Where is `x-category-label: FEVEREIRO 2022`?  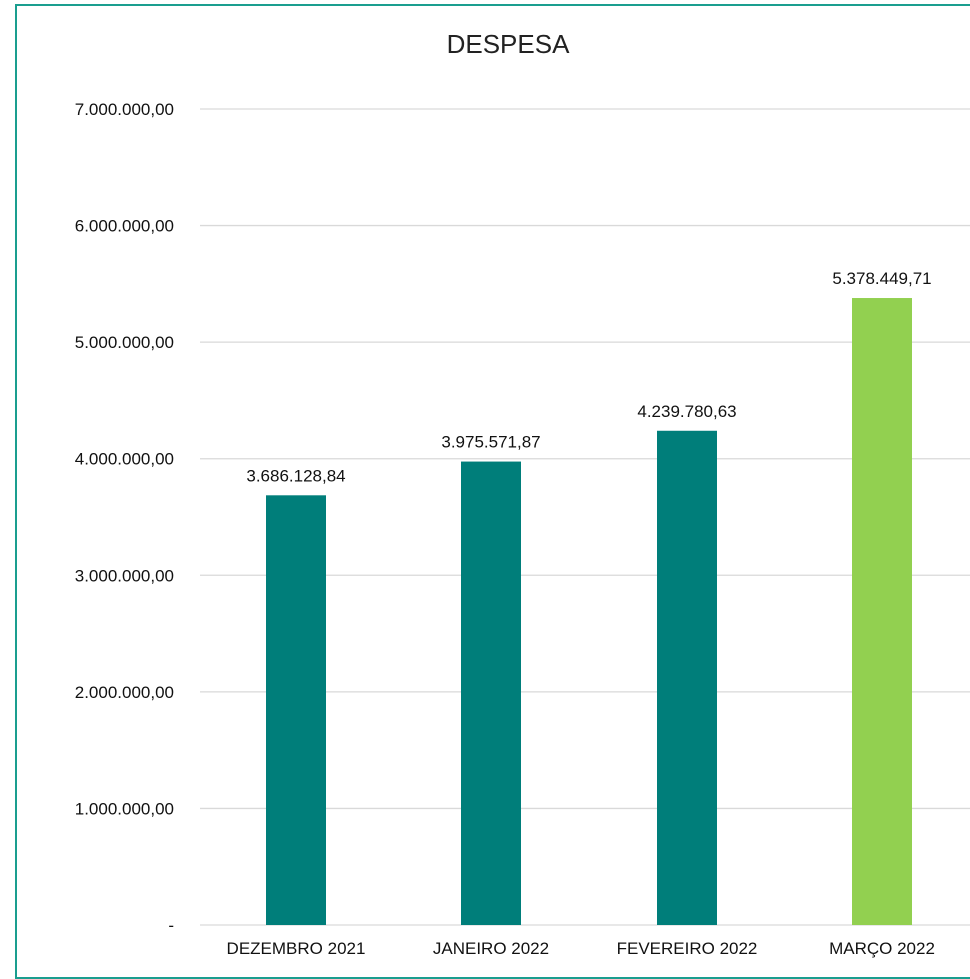
x-category-label: FEVEREIRO 2022 is located at coordinates (687, 948).